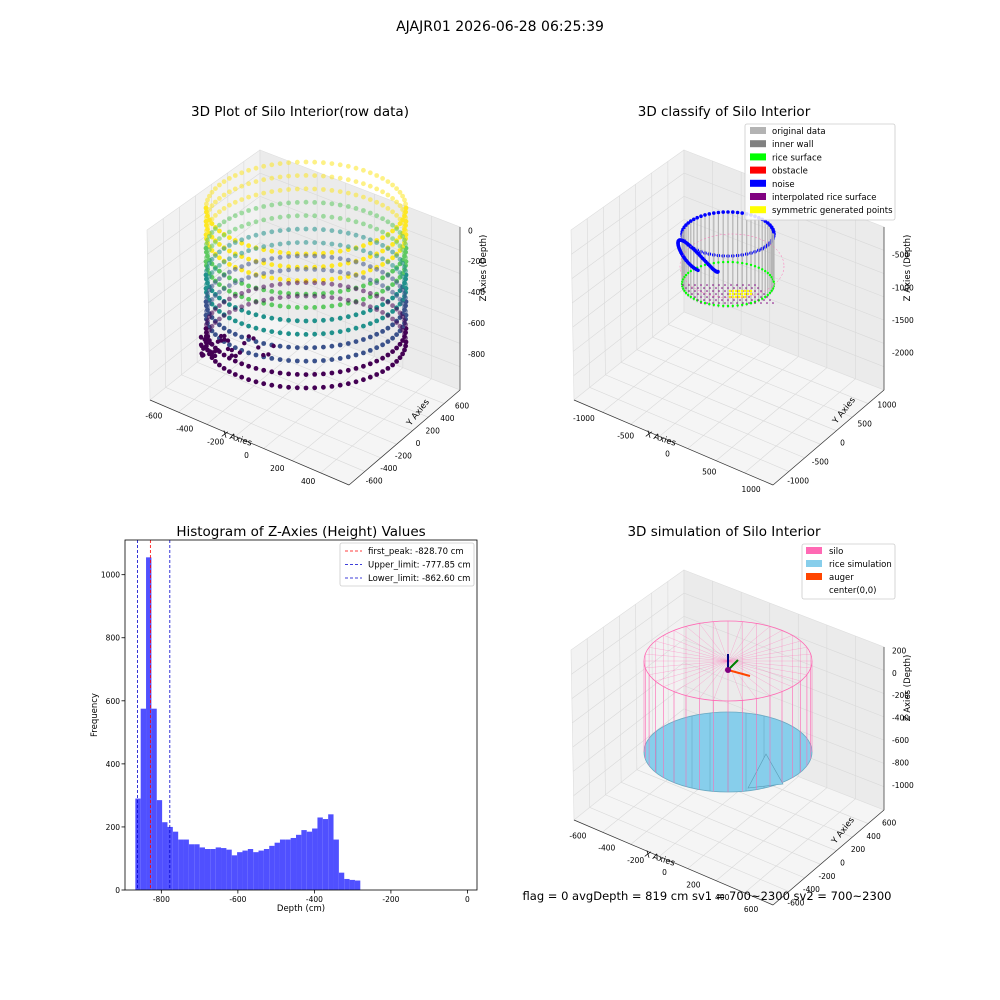  What do you see at coordinates (797, 158) in the screenshot?
I see `classify-legend-label: rice surface` at bounding box center [797, 158].